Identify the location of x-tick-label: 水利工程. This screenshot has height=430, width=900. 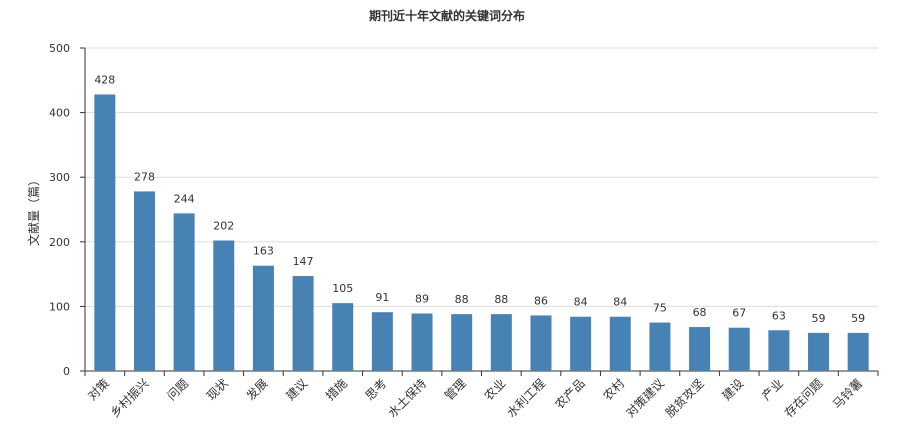
(526, 398).